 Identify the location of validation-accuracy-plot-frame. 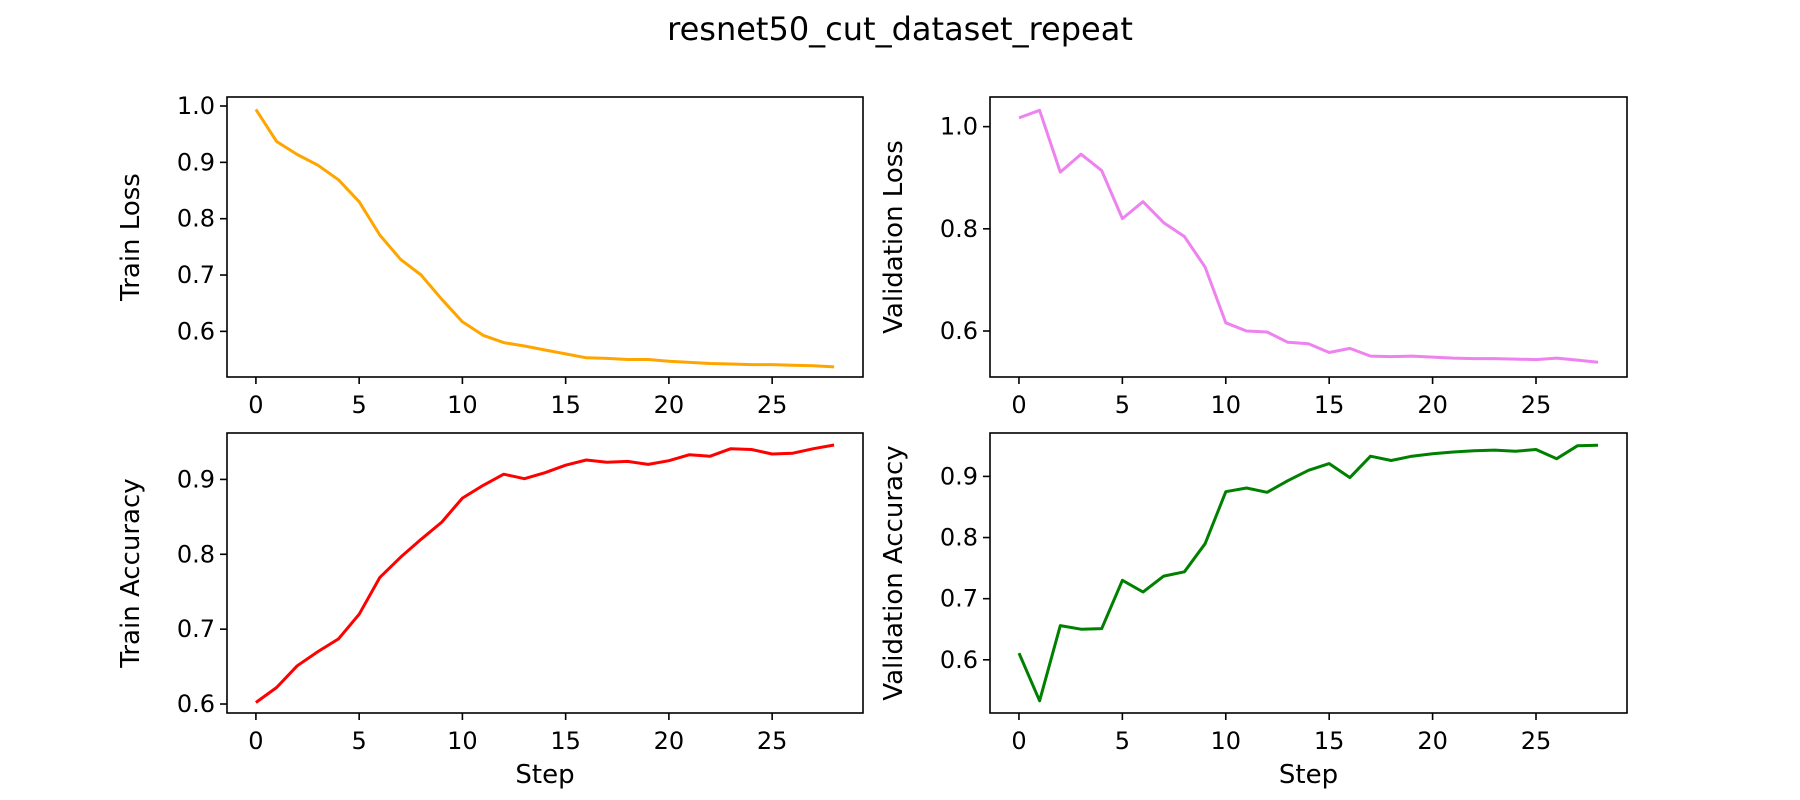
(1308, 573).